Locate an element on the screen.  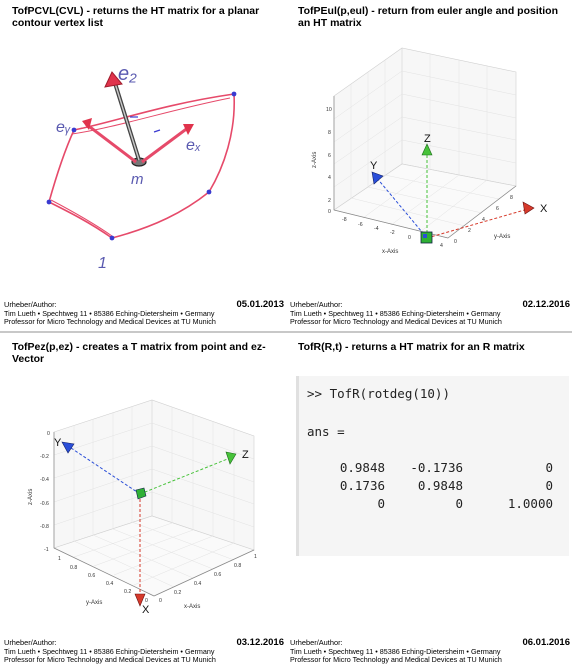
label-one: 1 is located at coordinates (102, 263).